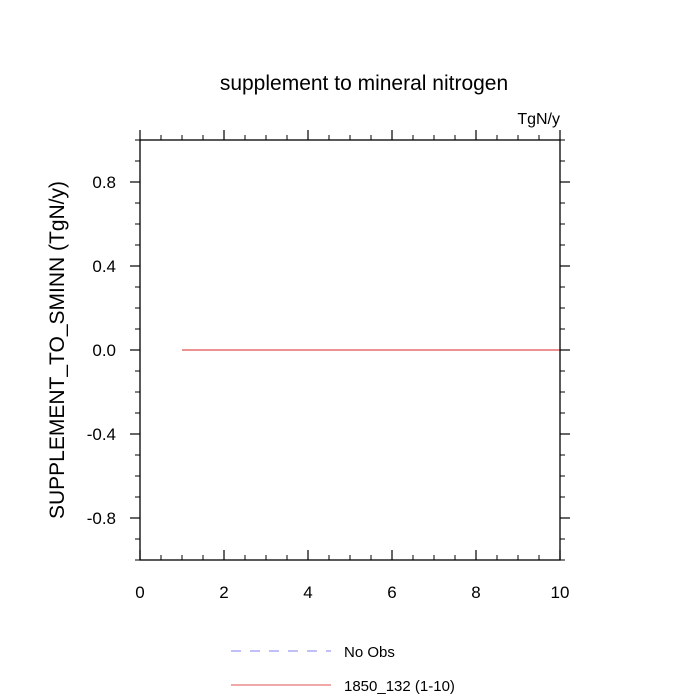 This screenshot has height=700, width=700. Describe the element at coordinates (538, 119) in the screenshot. I see `units-label: TgN/y` at that location.